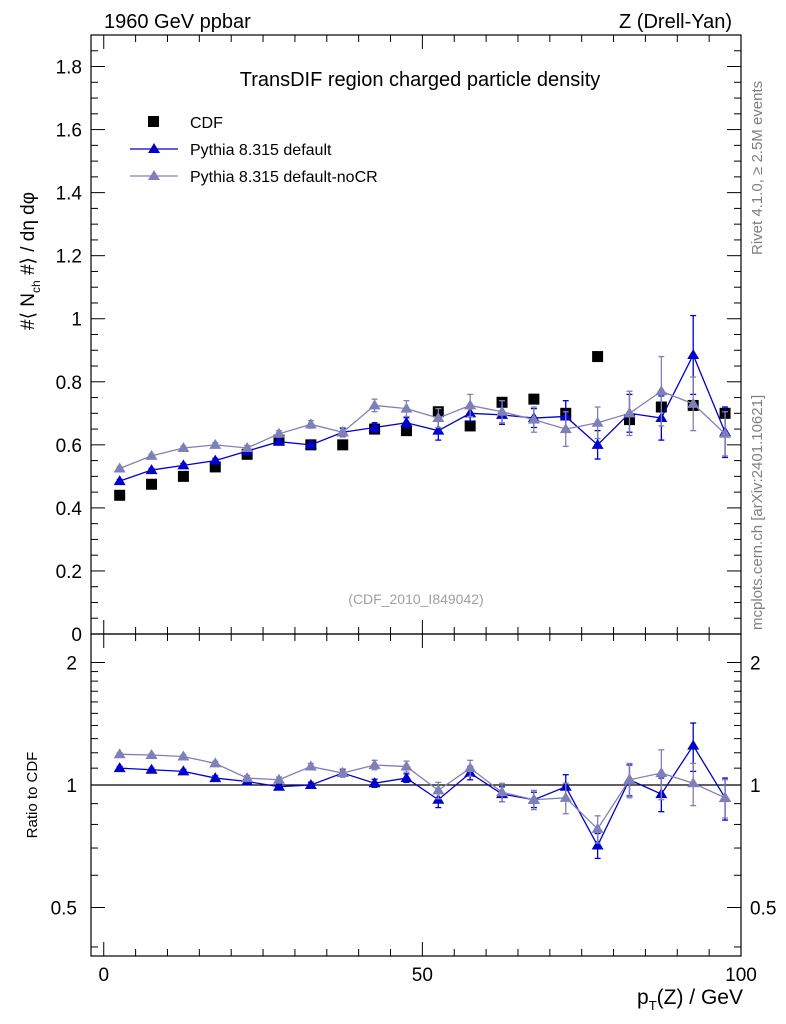  Describe the element at coordinates (103, 975) in the screenshot. I see `xtick-label: 0` at that location.